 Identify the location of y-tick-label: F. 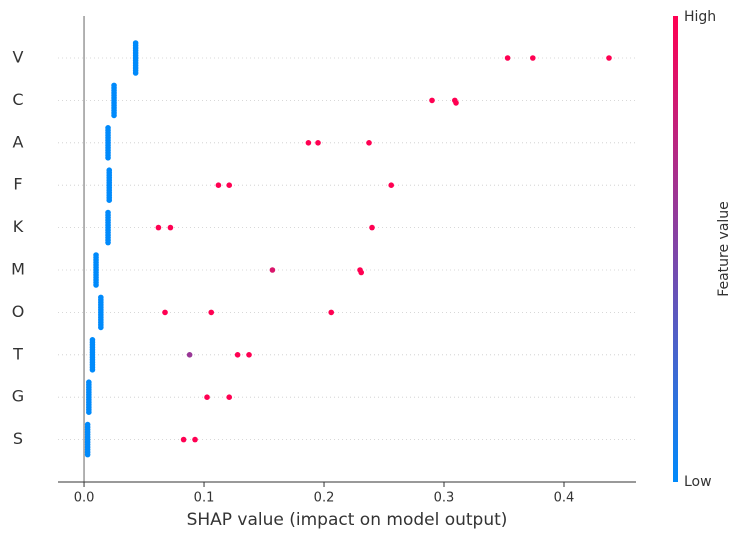
(17, 184).